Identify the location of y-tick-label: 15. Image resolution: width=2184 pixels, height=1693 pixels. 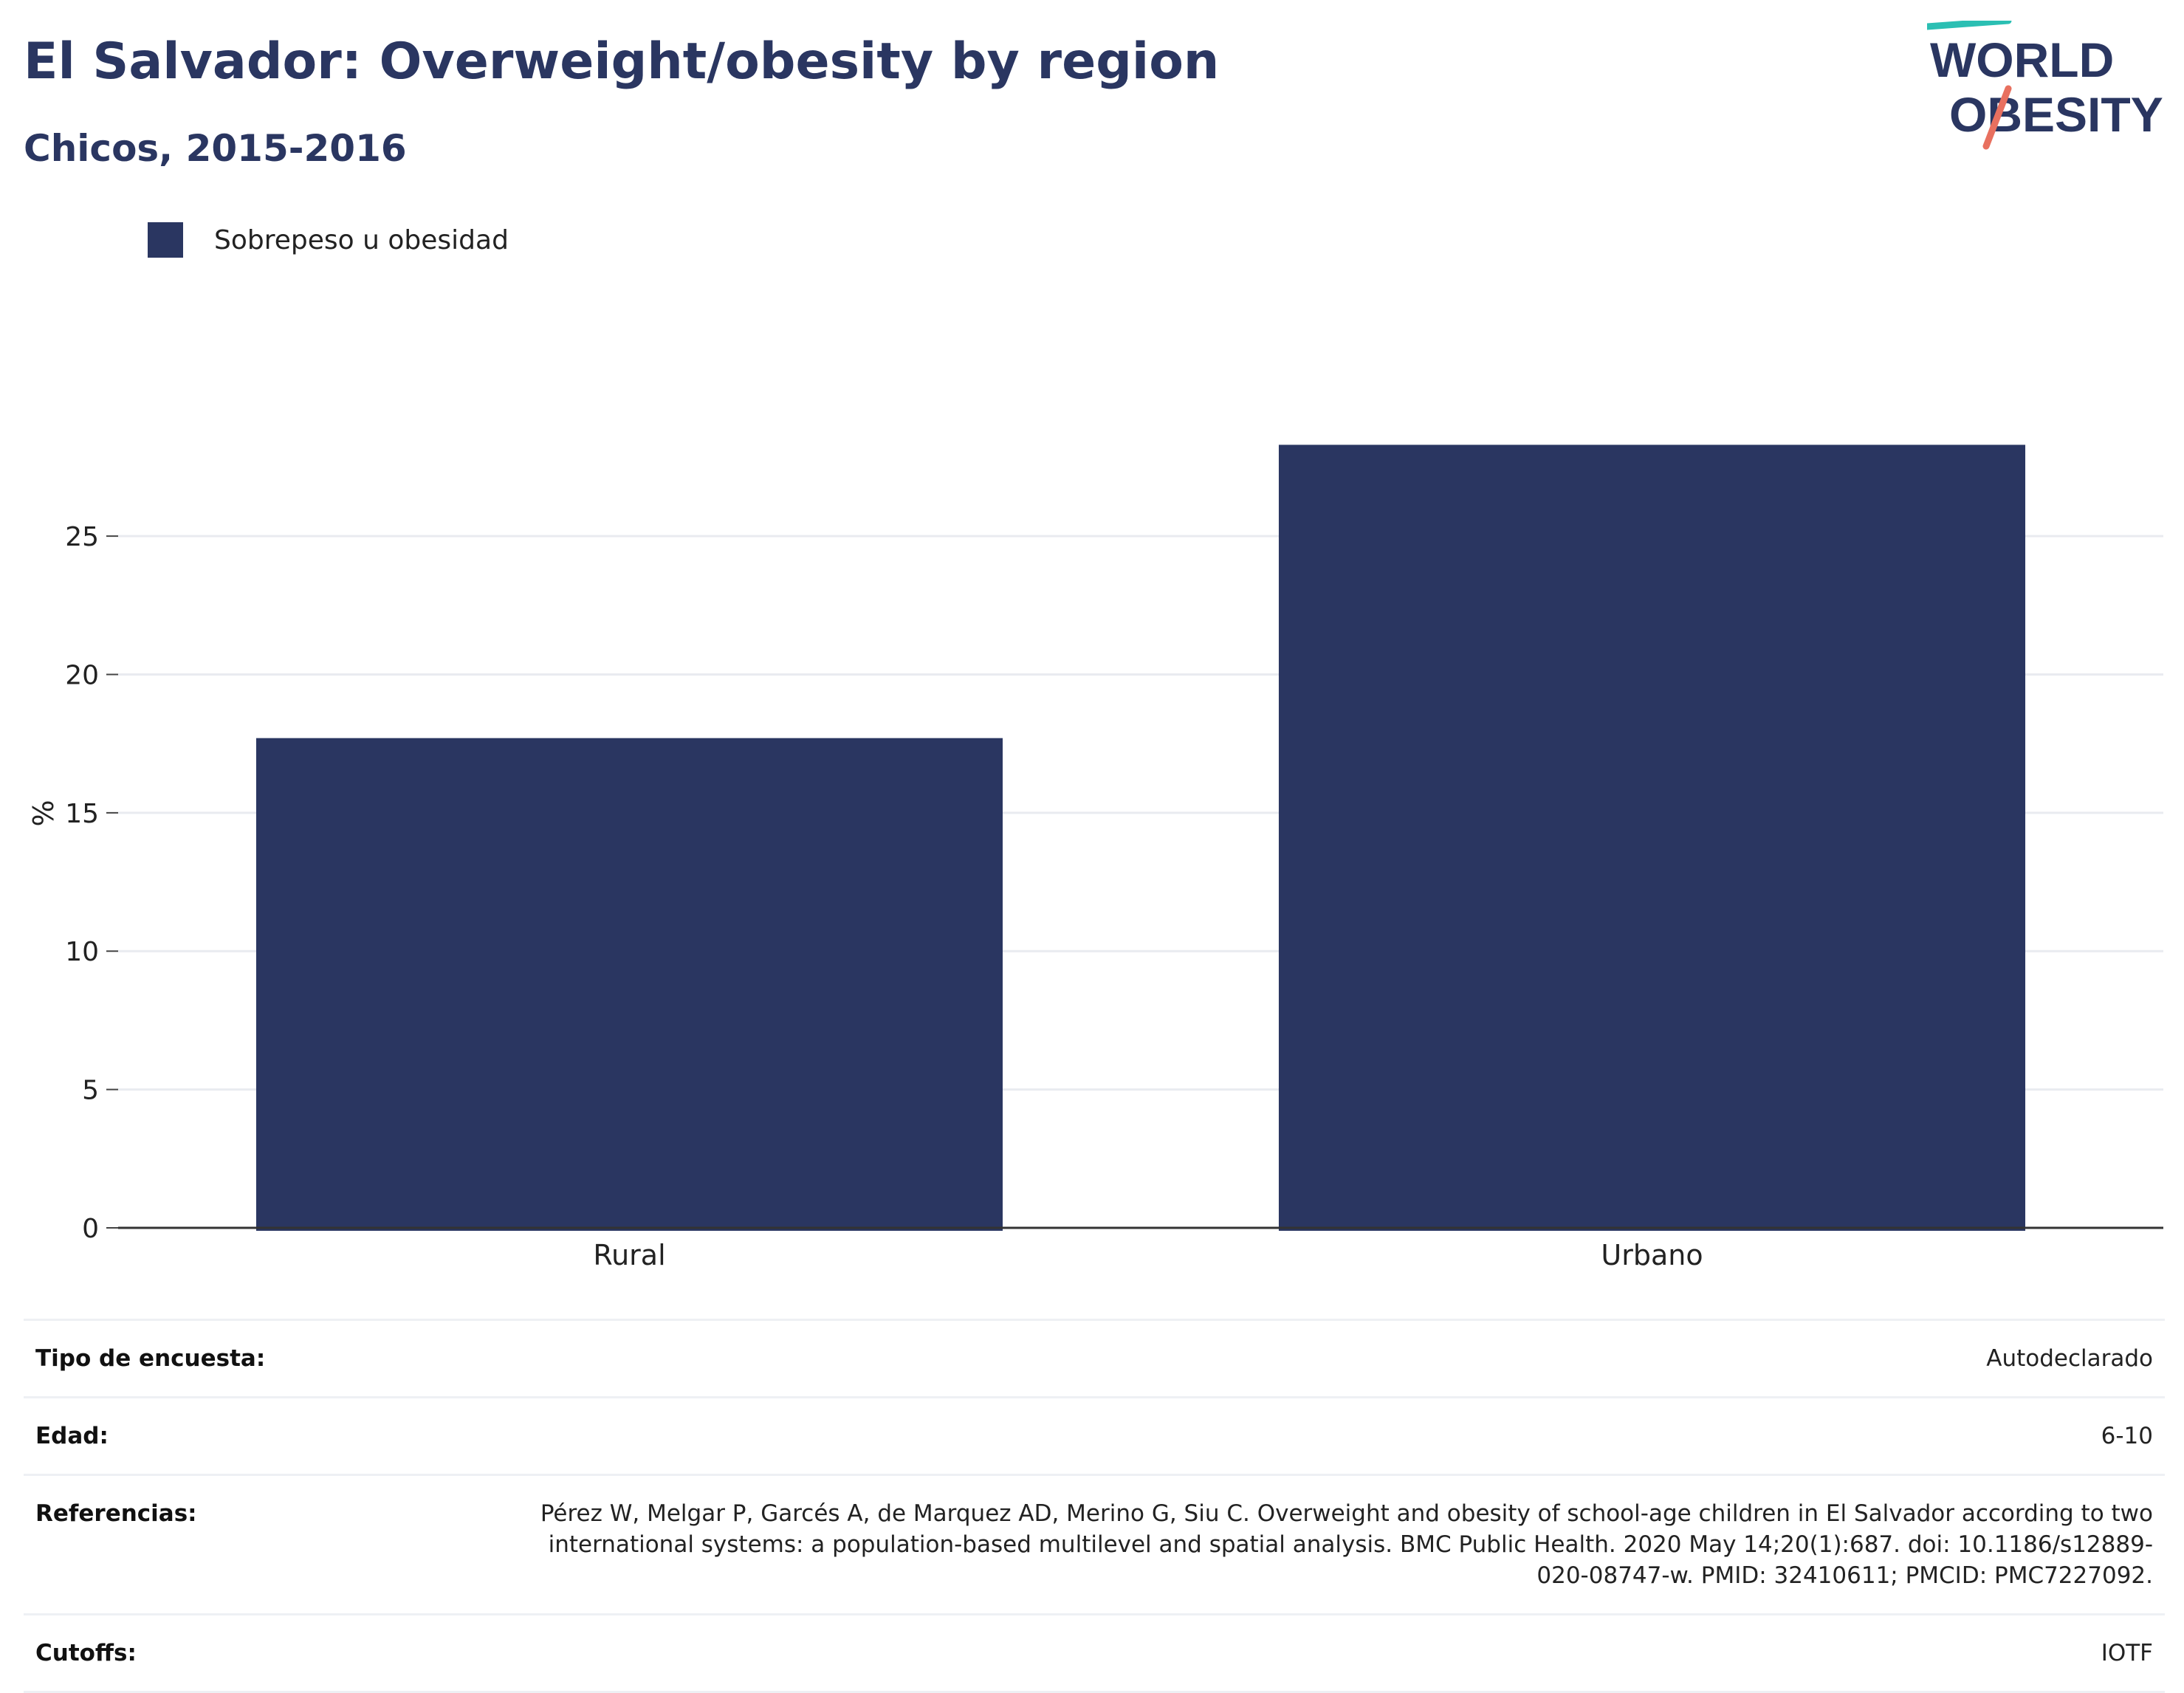
(82, 814).